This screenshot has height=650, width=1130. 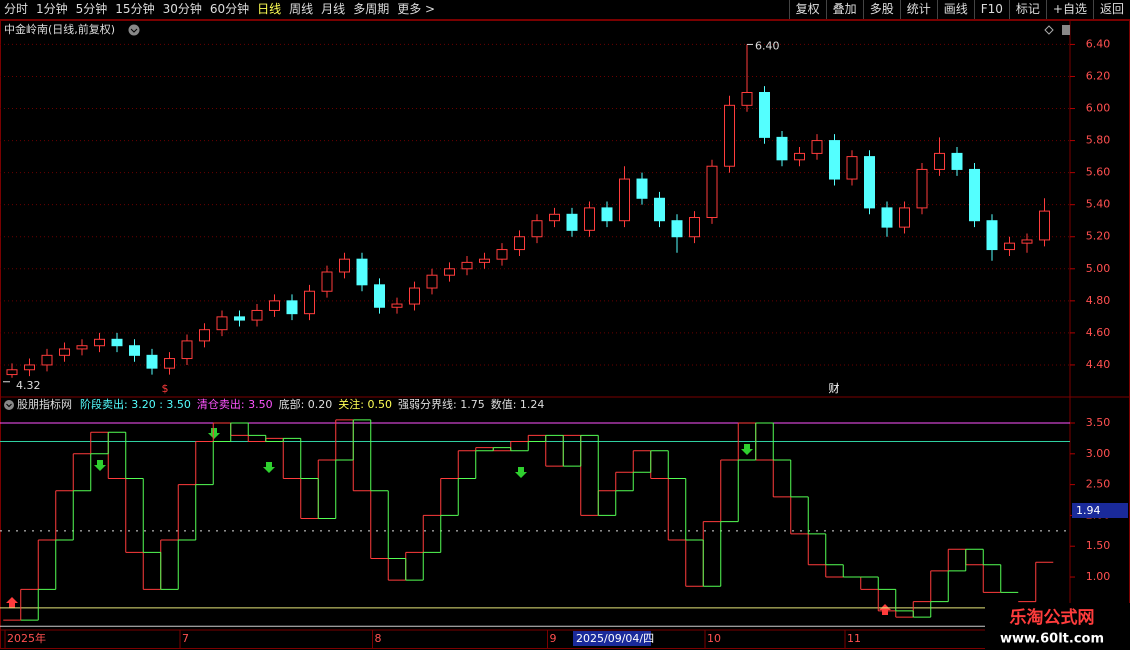 What do you see at coordinates (269, 9) in the screenshot?
I see `toolbar-button: 日线` at bounding box center [269, 9].